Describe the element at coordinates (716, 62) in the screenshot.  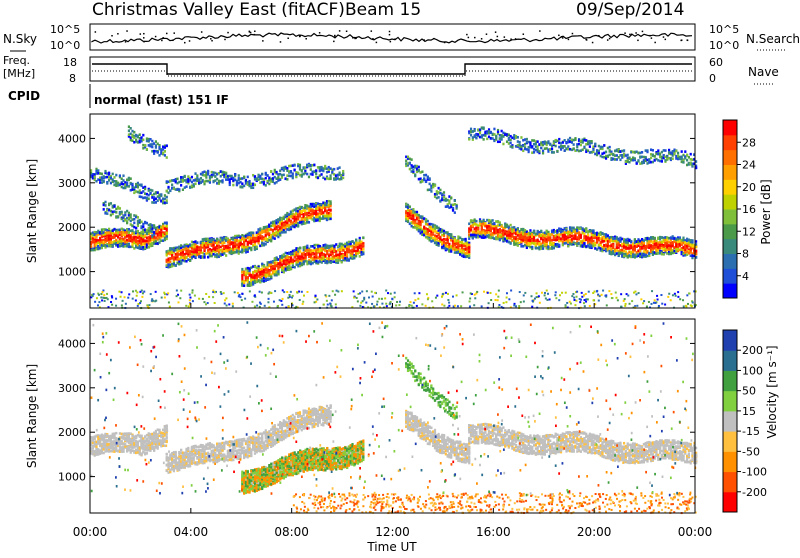
I see `nave-tick-top: 60` at that location.